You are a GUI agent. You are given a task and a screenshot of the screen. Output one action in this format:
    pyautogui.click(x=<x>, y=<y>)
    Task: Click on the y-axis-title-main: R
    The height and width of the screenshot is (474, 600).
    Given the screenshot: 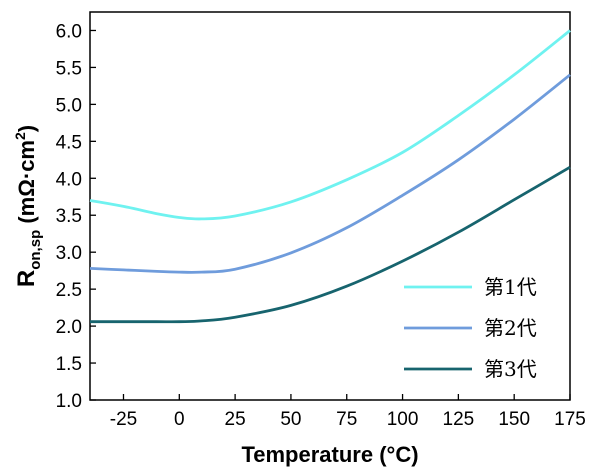 What is the action you would take?
    pyautogui.click(x=26, y=278)
    